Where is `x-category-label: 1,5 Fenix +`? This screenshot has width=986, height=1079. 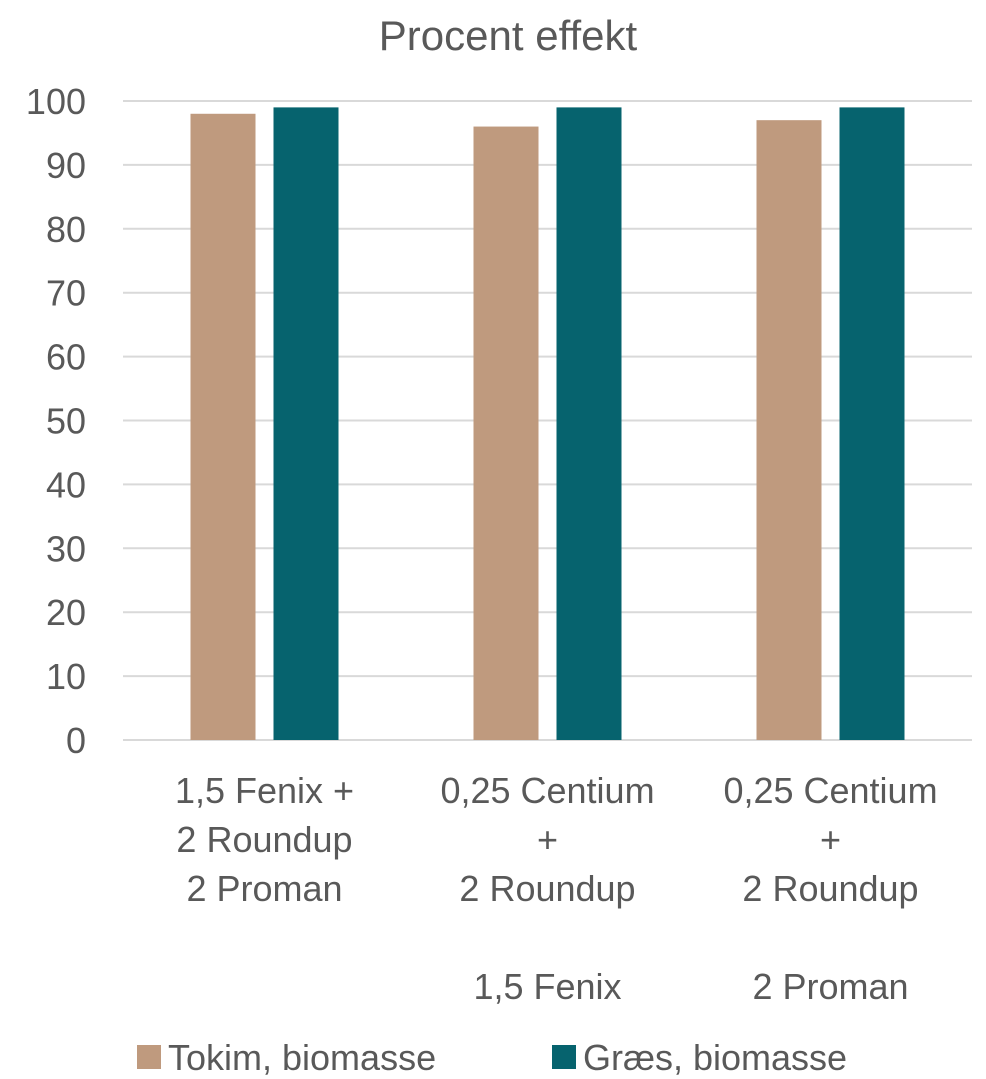
x-category-label: 1,5 Fenix + is located at coordinates (264, 790).